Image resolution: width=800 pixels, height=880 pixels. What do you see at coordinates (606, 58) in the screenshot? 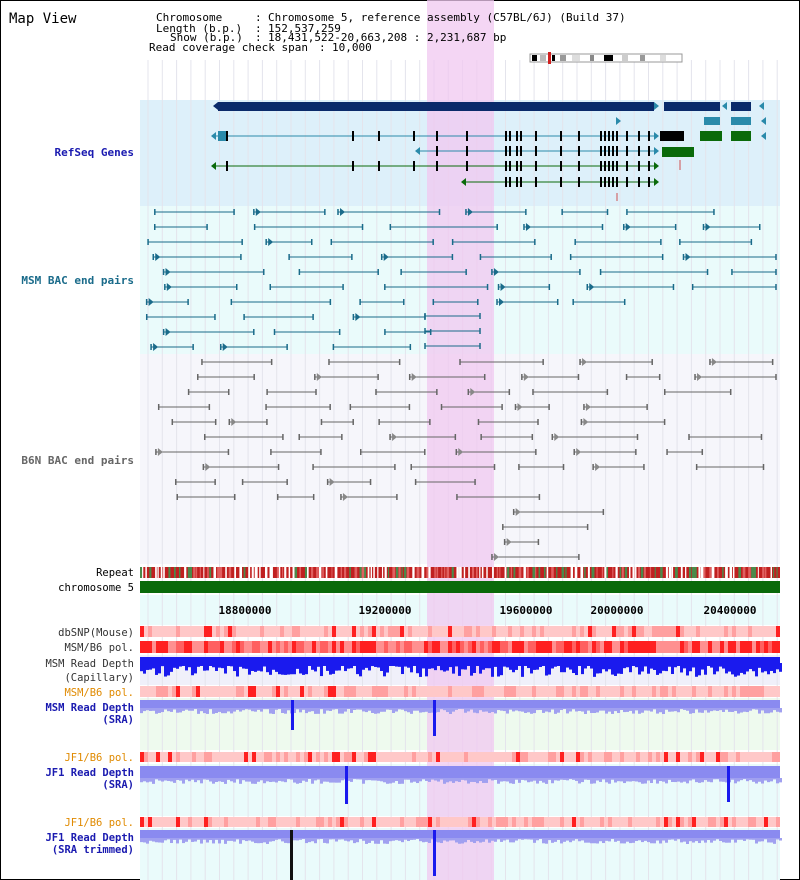
I see `chromosome-ideogram` at bounding box center [606, 58].